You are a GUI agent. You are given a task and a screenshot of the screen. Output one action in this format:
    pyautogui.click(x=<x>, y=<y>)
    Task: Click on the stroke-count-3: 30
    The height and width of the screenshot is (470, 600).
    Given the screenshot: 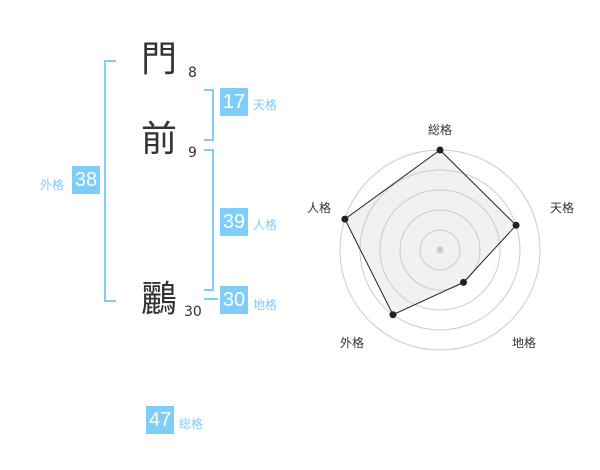 What is the action you would take?
    pyautogui.click(x=193, y=312)
    